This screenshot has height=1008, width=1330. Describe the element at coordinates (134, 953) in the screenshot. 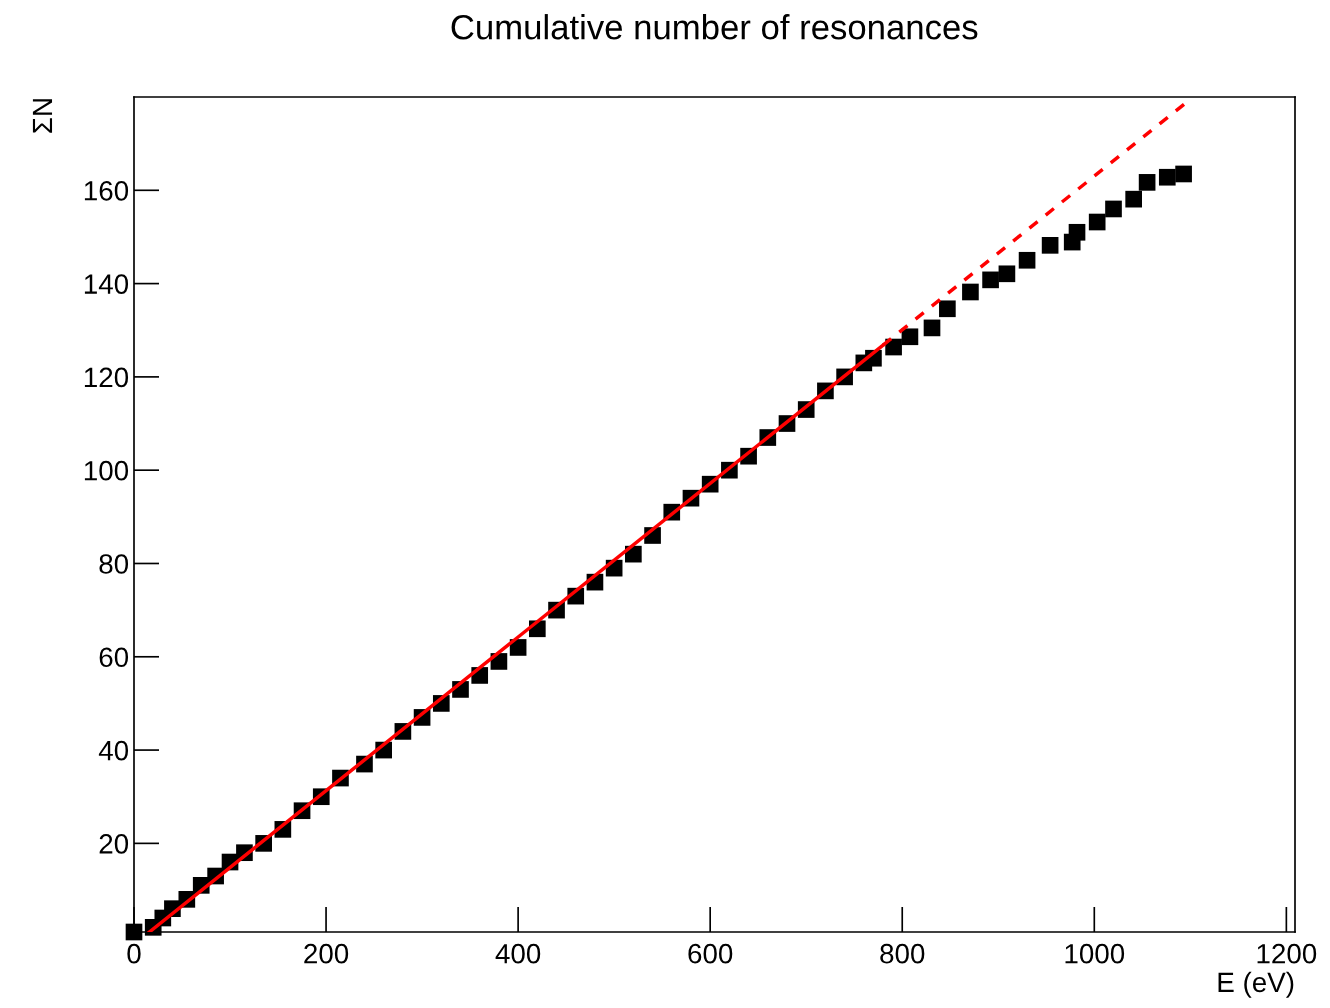

I see `x-tick-label: 0` at that location.